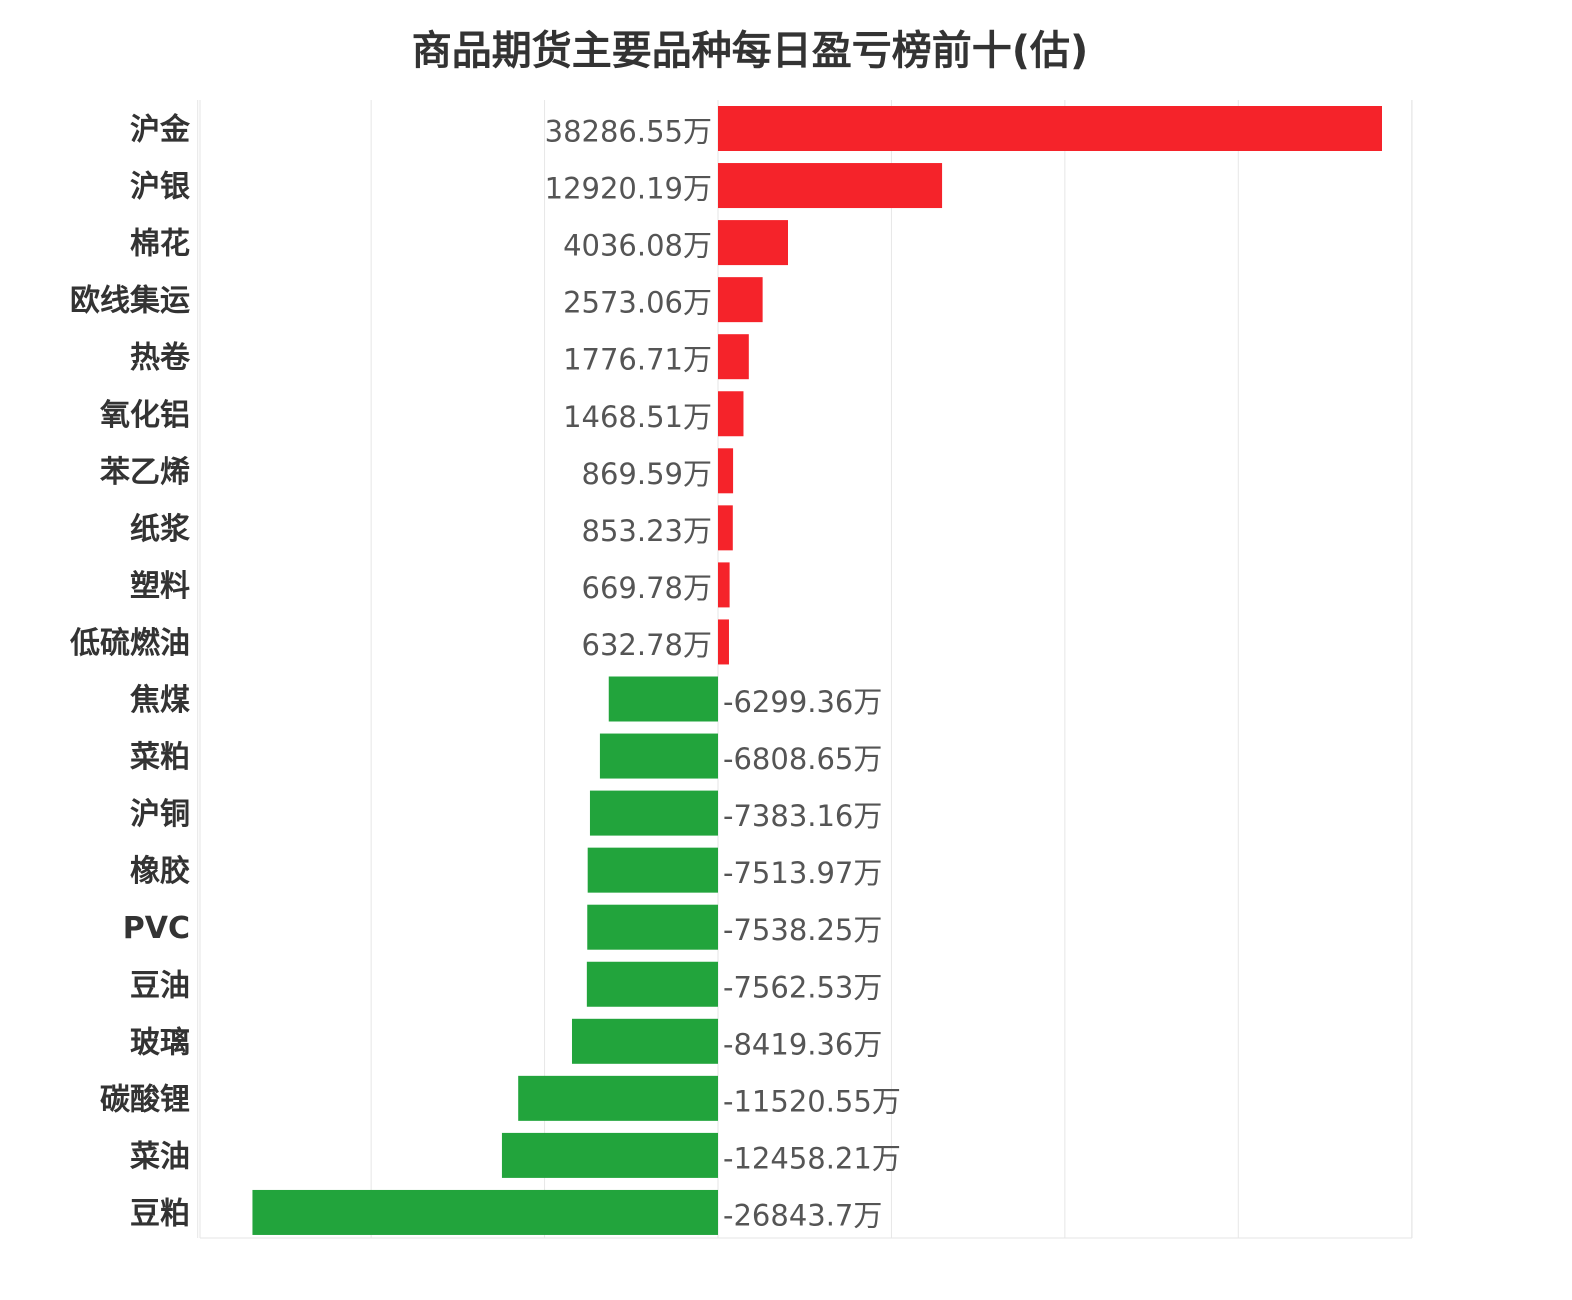  Describe the element at coordinates (812, 1101) in the screenshot. I see `value-label-17: -11520.55万` at that location.